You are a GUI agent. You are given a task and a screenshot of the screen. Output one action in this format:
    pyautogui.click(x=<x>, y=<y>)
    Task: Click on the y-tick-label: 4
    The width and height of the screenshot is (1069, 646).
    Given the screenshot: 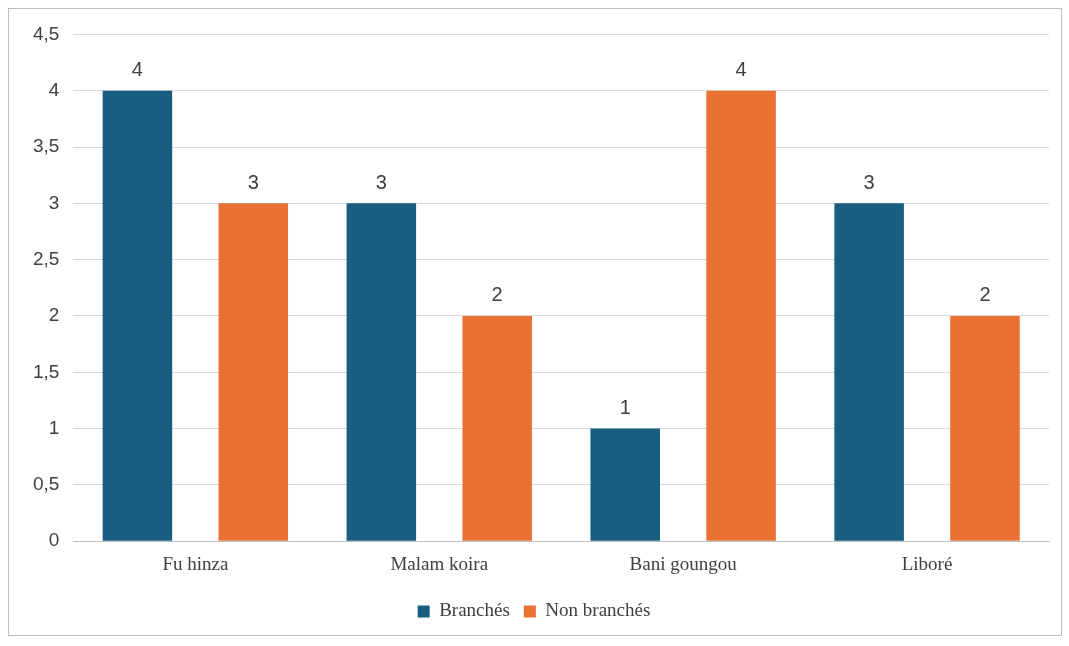 What is the action you would take?
    pyautogui.click(x=54, y=89)
    